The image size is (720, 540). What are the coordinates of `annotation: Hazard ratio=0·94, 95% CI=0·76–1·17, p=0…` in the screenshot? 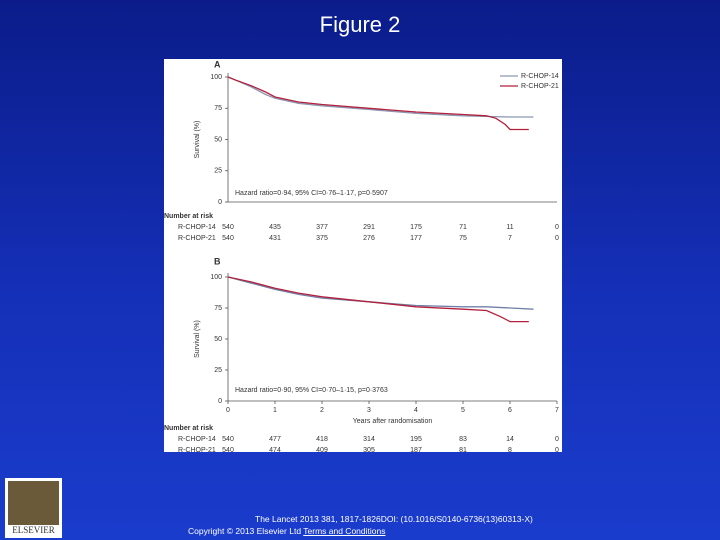 It's located at (311, 193).